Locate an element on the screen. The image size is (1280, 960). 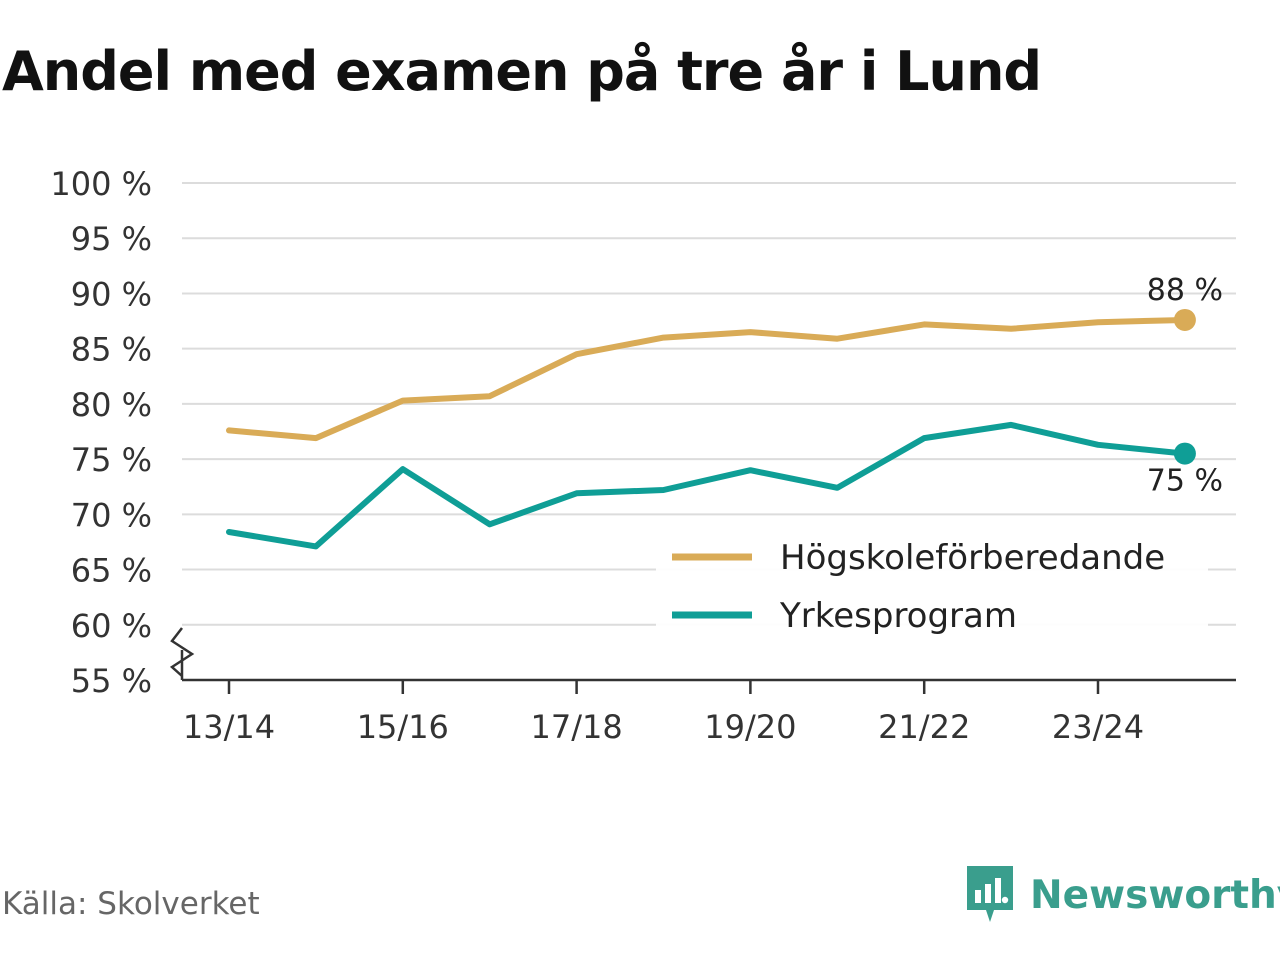
y-tick-label: 90 % is located at coordinates (111, 294).